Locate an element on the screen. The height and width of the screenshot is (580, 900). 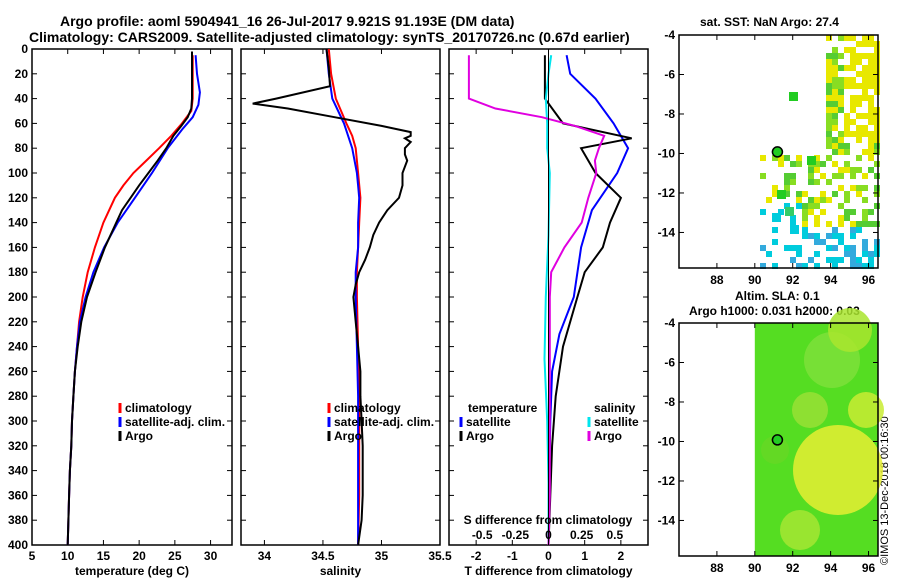
x2-tick-label: 0.5 is located at coordinates (614, 535).